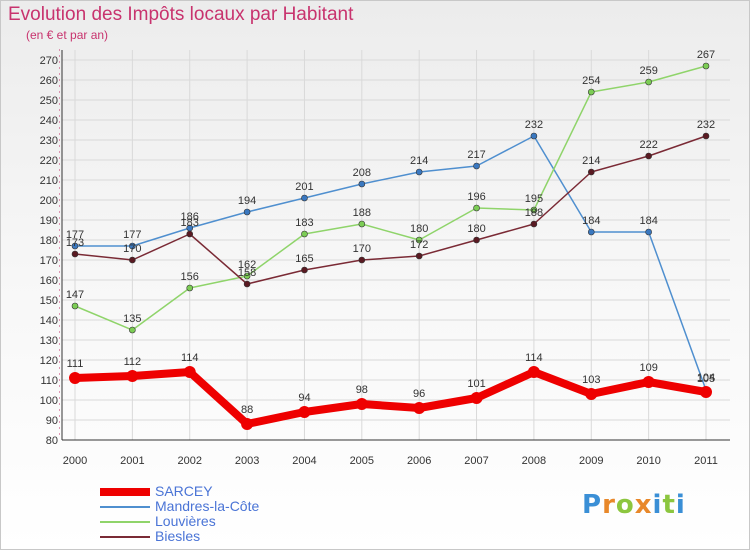 The width and height of the screenshot is (750, 550). What do you see at coordinates (419, 229) in the screenshot?
I see `data-label-louvi-res: 180` at bounding box center [419, 229].